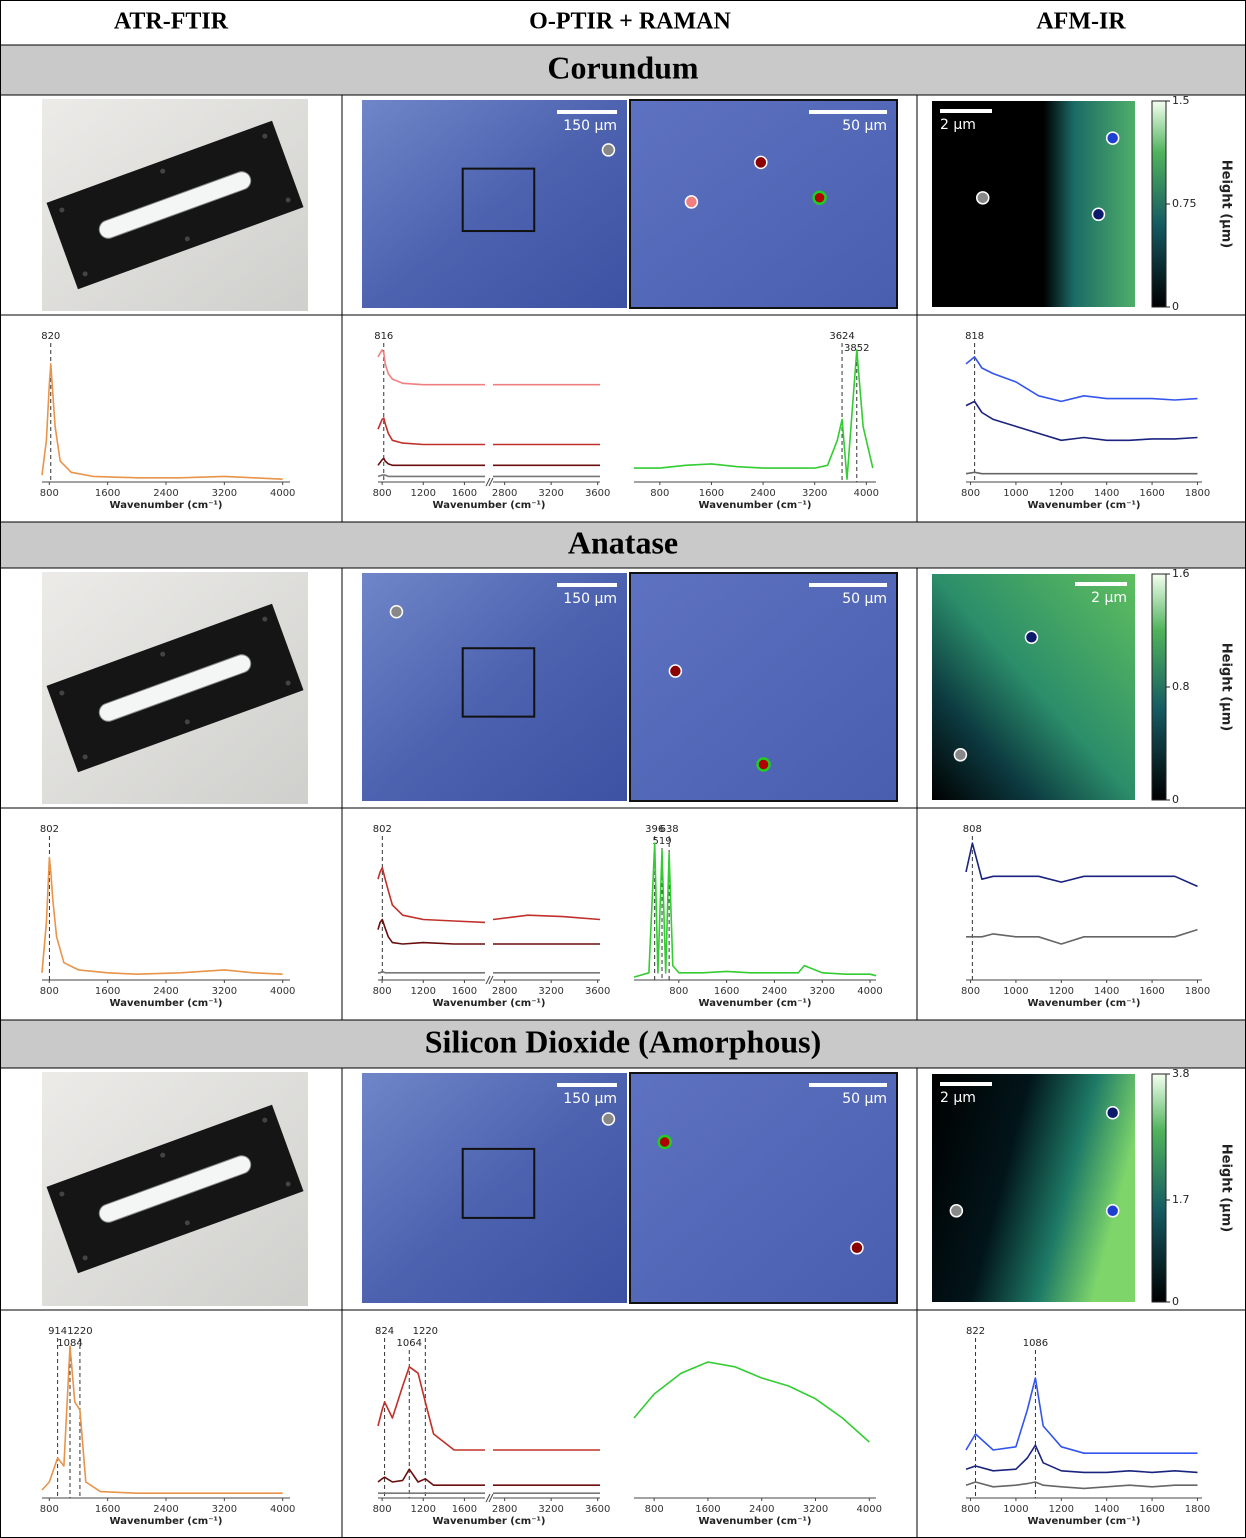  What do you see at coordinates (623, 67) in the screenshot?
I see `section-title: Corundum` at bounding box center [623, 67].